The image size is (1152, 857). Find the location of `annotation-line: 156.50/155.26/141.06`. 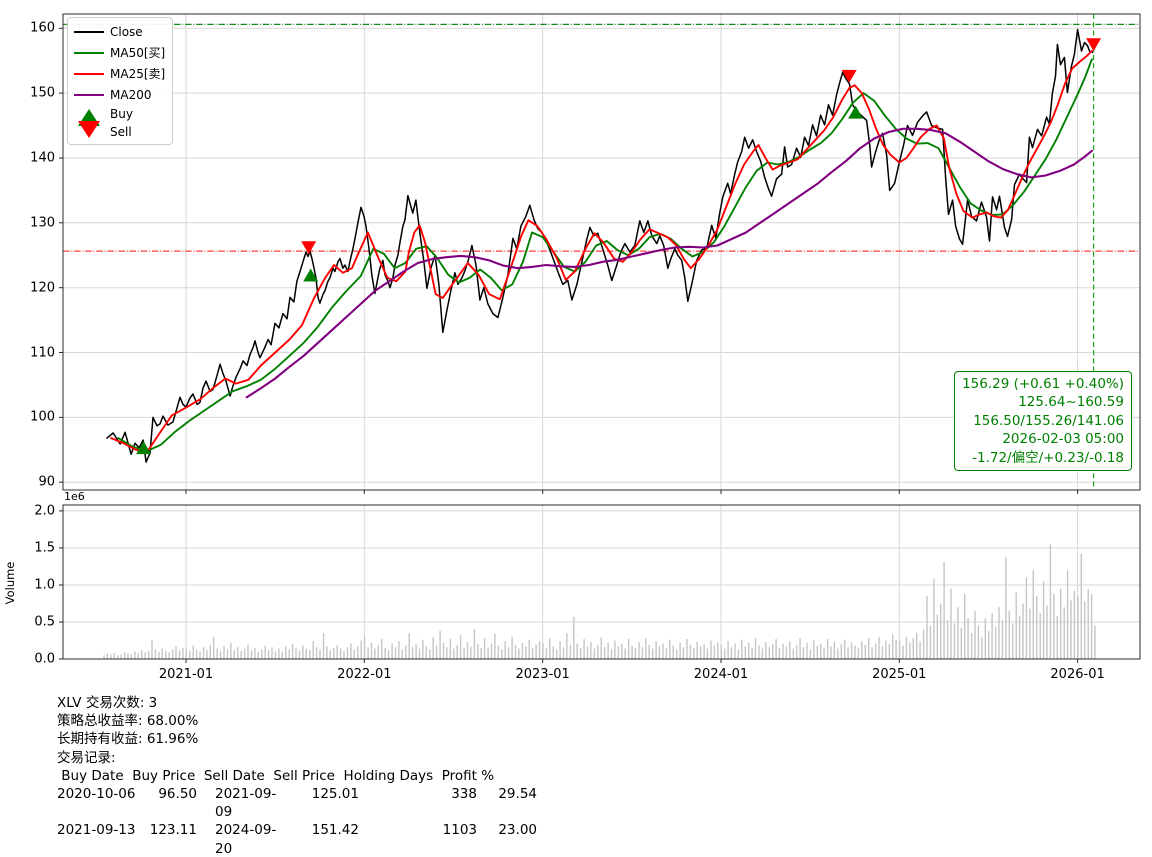

annotation-line: 156.50/155.26/141.06 is located at coordinates (1048, 420).